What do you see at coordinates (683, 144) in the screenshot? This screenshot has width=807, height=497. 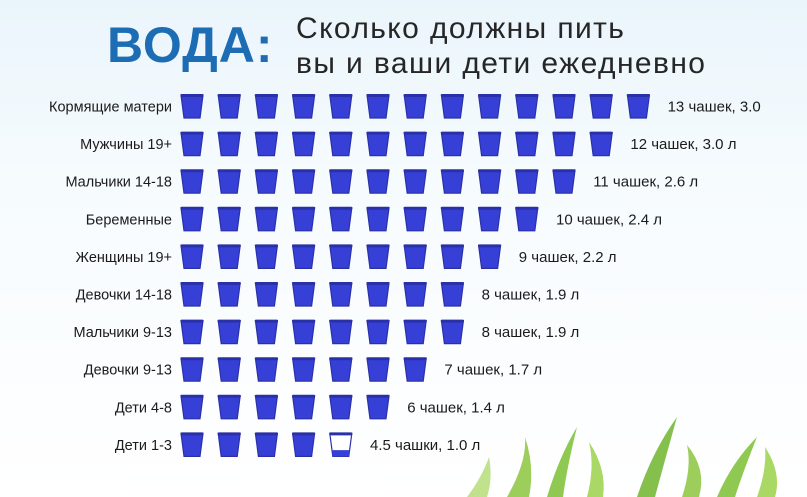 I see `value-label: 12 чашек, 3.0 л` at bounding box center [683, 144].